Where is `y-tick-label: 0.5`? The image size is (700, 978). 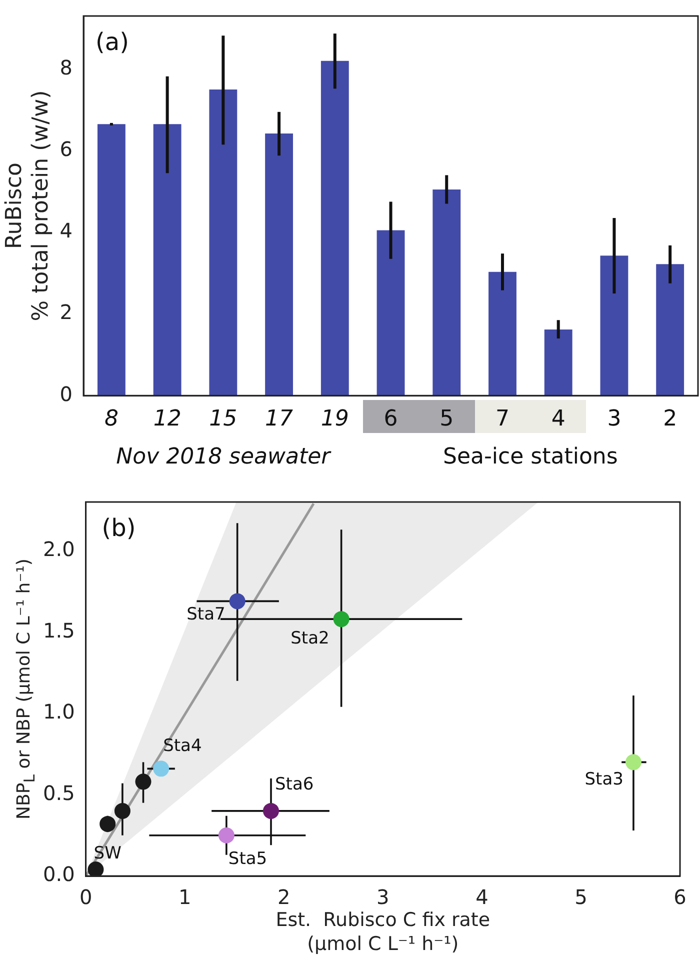 y-tick-label: 0.5 is located at coordinates (58, 792).